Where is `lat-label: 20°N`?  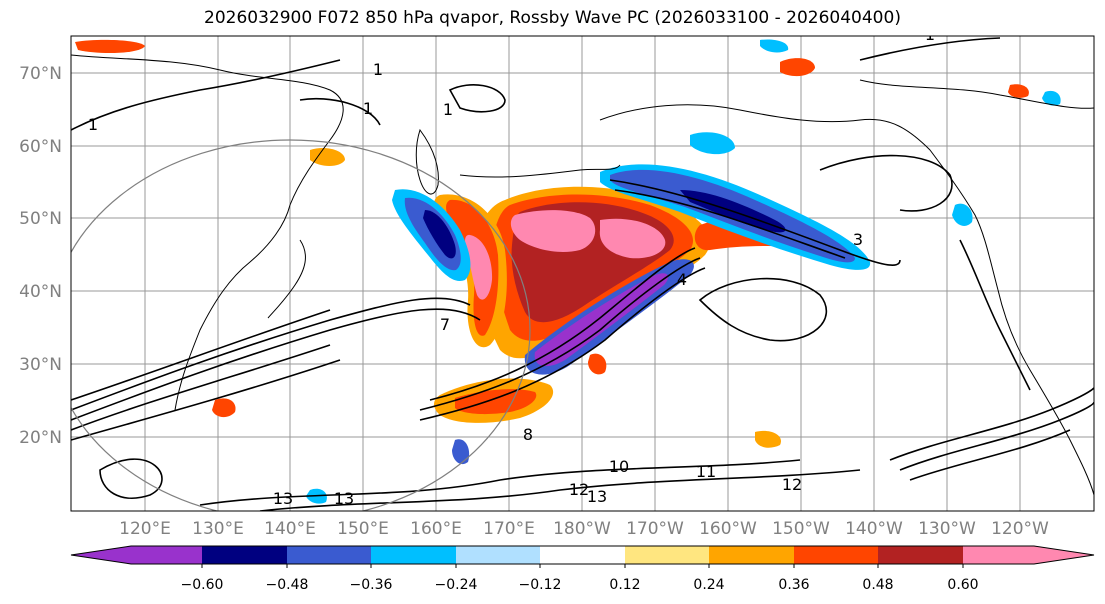 lat-label: 20°N is located at coordinates (40, 438).